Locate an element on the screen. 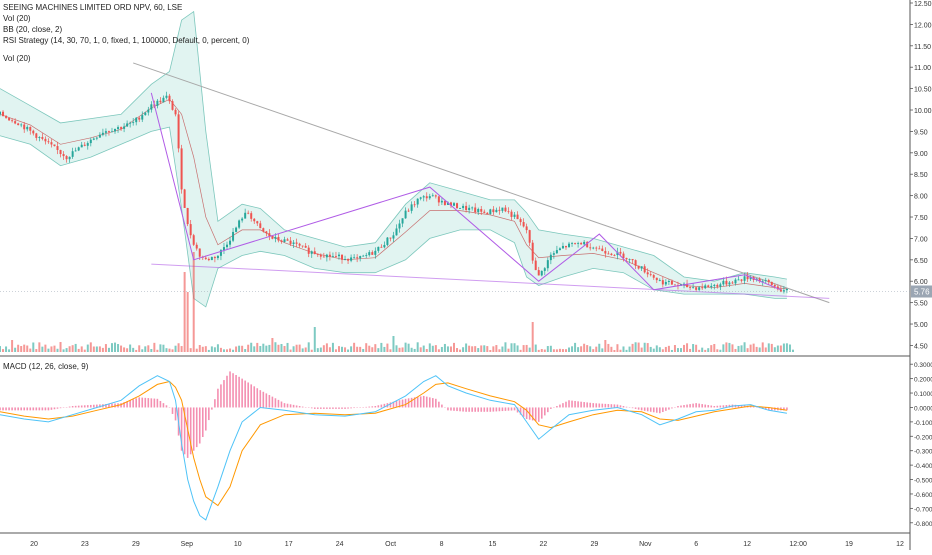  macd-axis-label: -0.2000 is located at coordinates (923, 437).